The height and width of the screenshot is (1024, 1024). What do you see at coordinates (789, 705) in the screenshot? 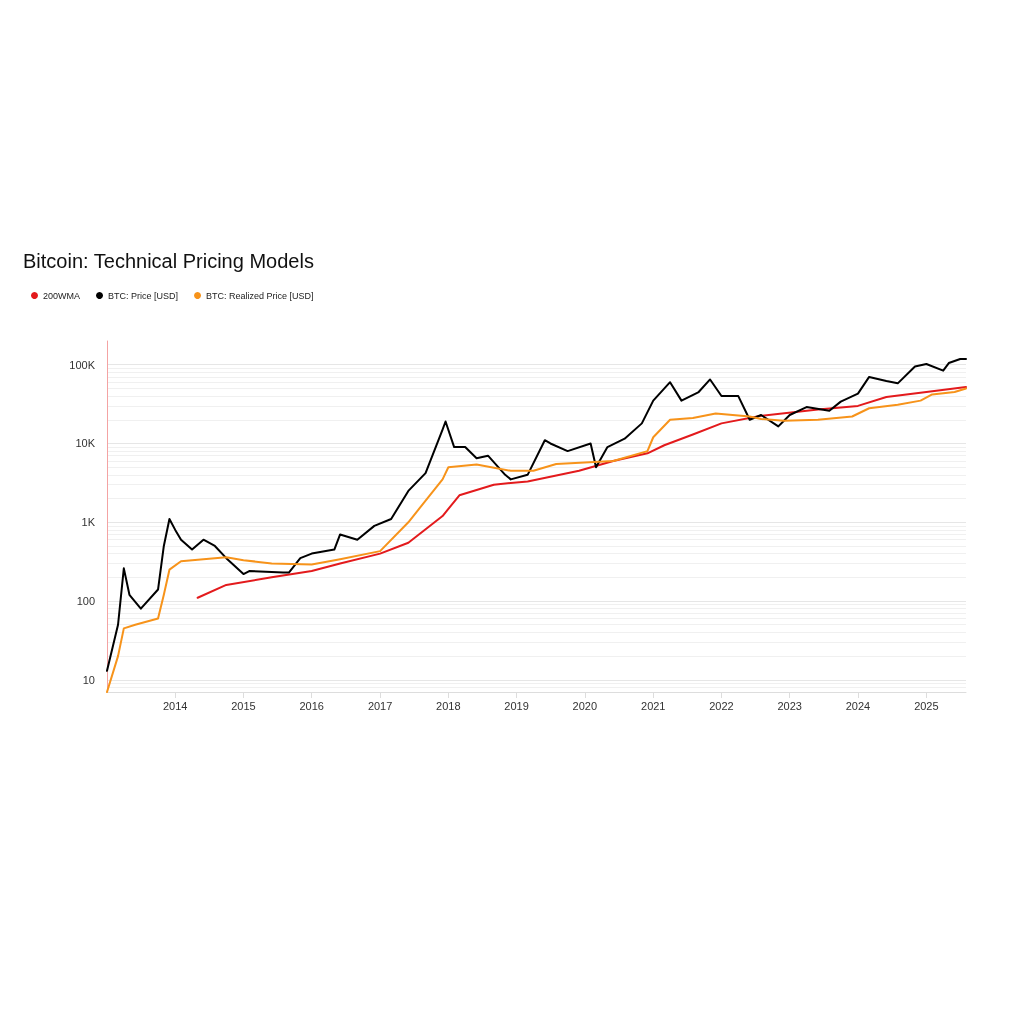
I see `x-tick-label: 2023` at bounding box center [789, 705].